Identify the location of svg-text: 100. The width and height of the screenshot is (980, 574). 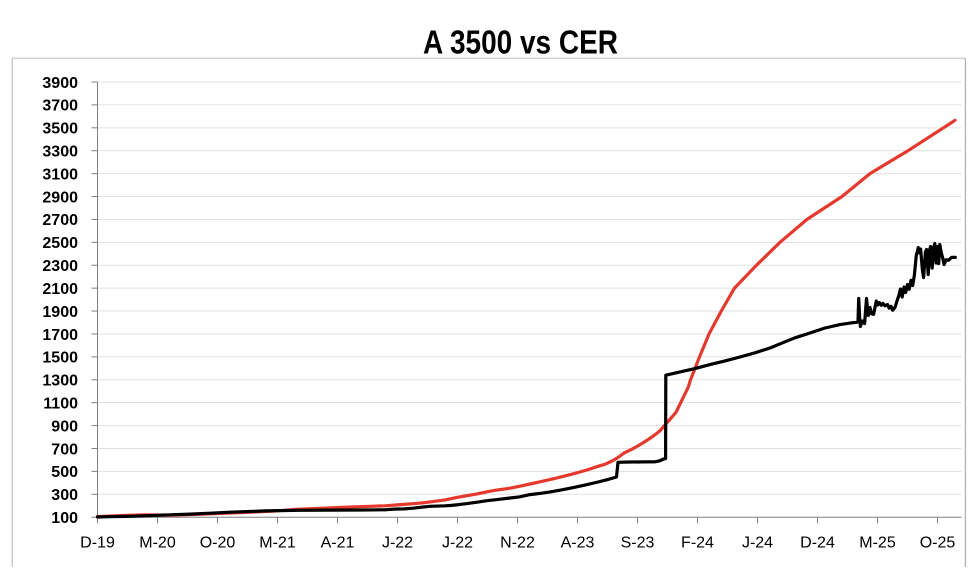
(64, 518).